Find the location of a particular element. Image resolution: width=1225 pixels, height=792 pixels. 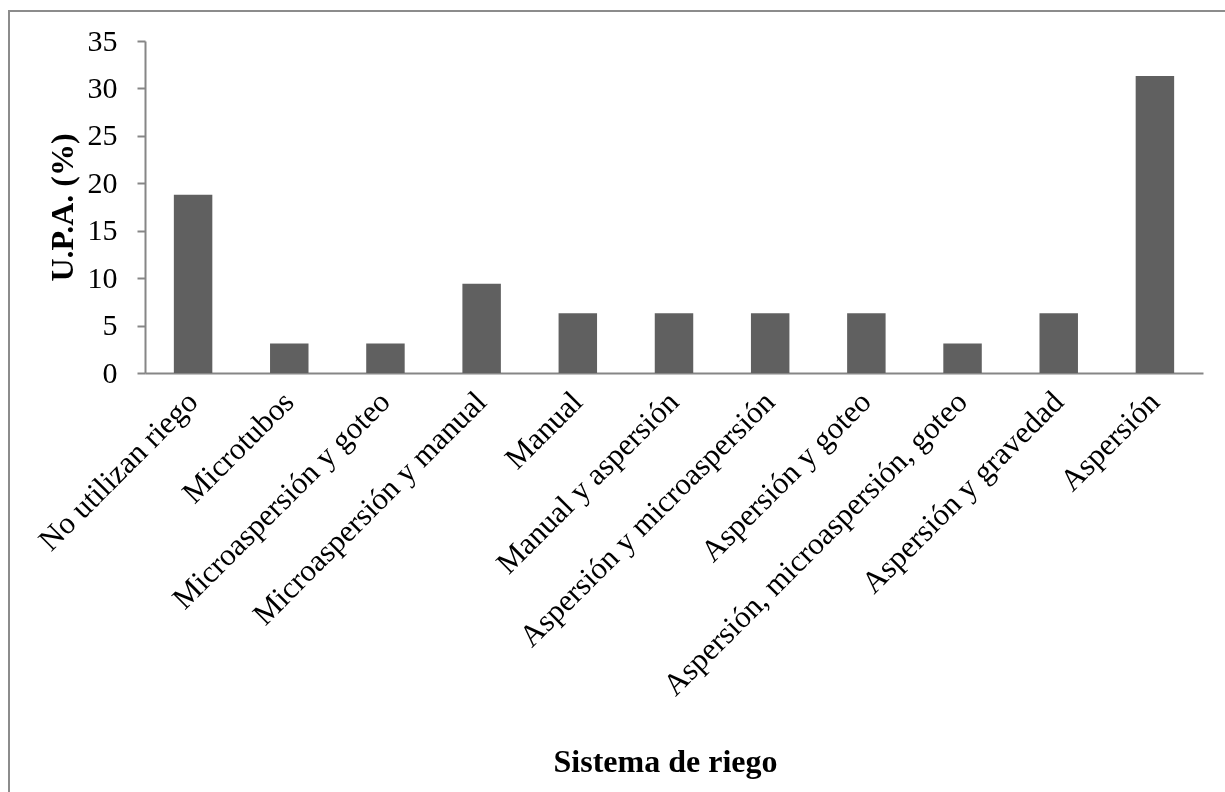

y-tick-label: 5 is located at coordinates (110, 325).